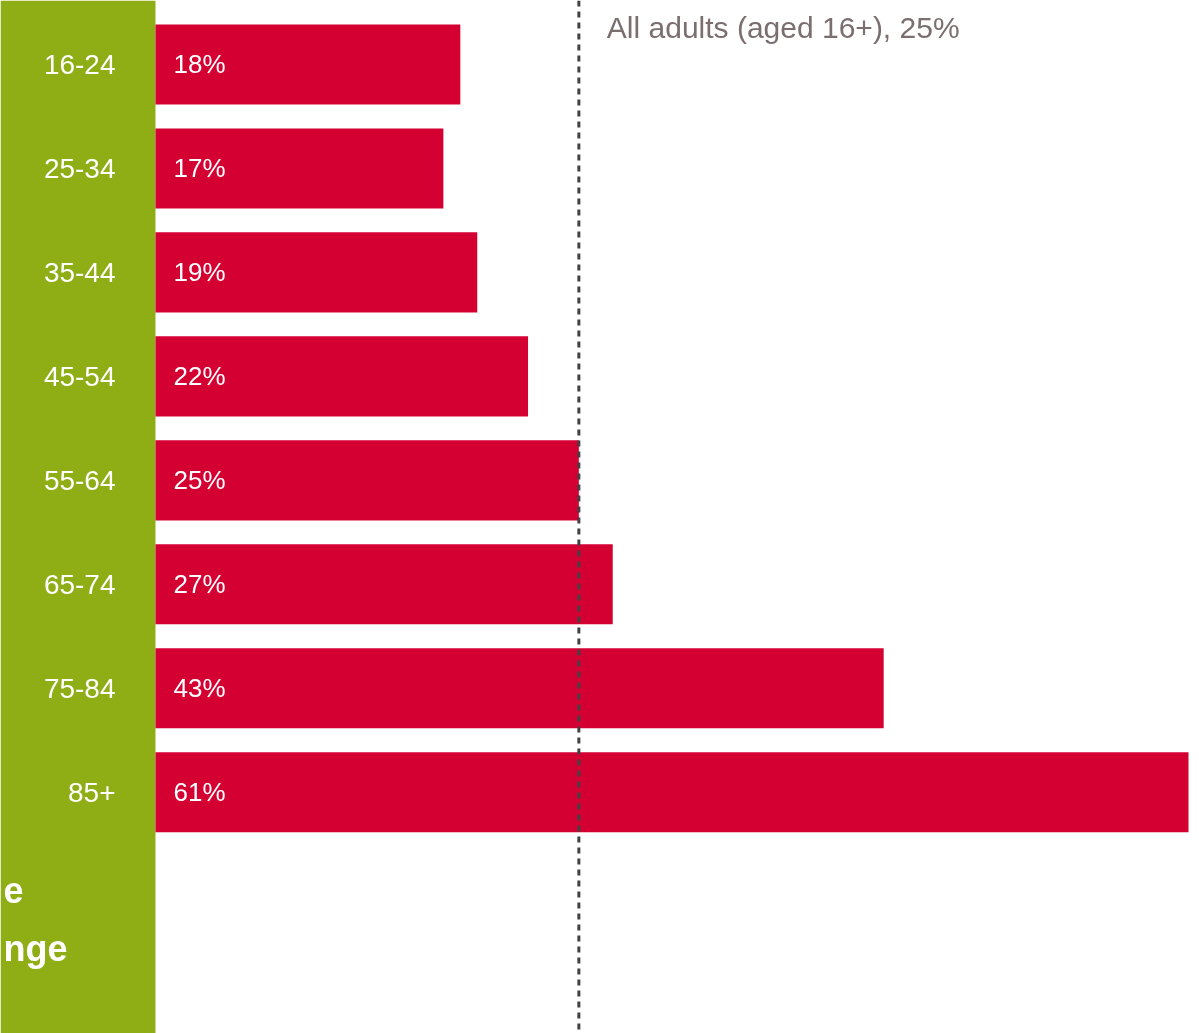  I want to click on data-label: 27%, so click(199, 584).